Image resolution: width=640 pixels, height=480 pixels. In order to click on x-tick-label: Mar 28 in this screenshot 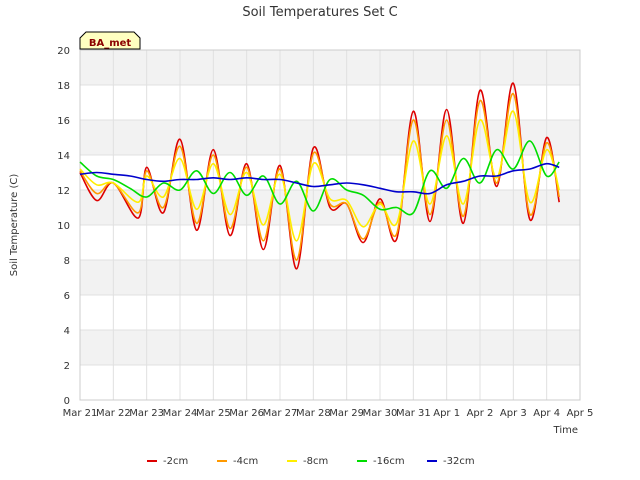, I will do `click(313, 413)`.